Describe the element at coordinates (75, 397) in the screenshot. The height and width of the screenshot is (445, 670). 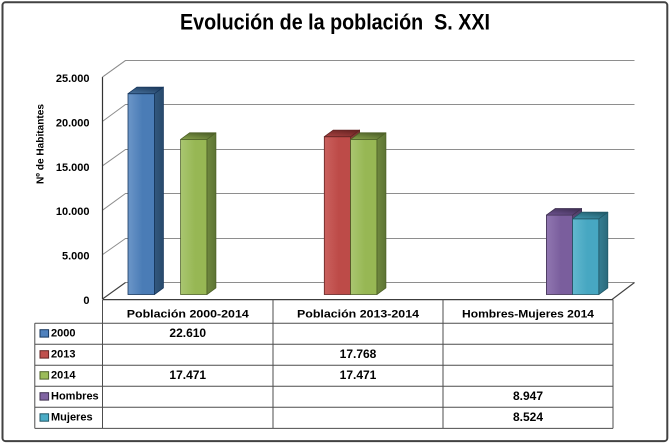
I see `svg-text: Hombres` at that location.